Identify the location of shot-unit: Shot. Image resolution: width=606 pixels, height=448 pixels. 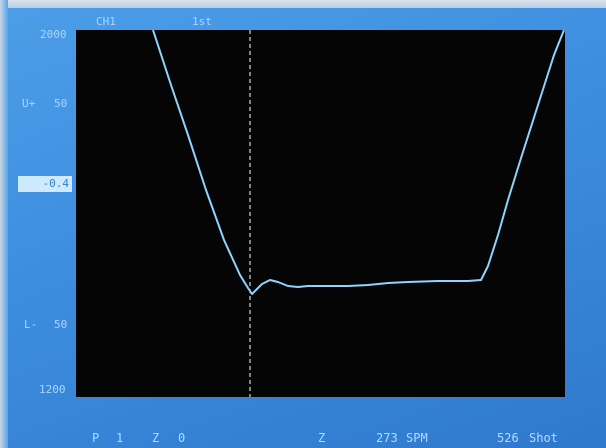
(543, 438).